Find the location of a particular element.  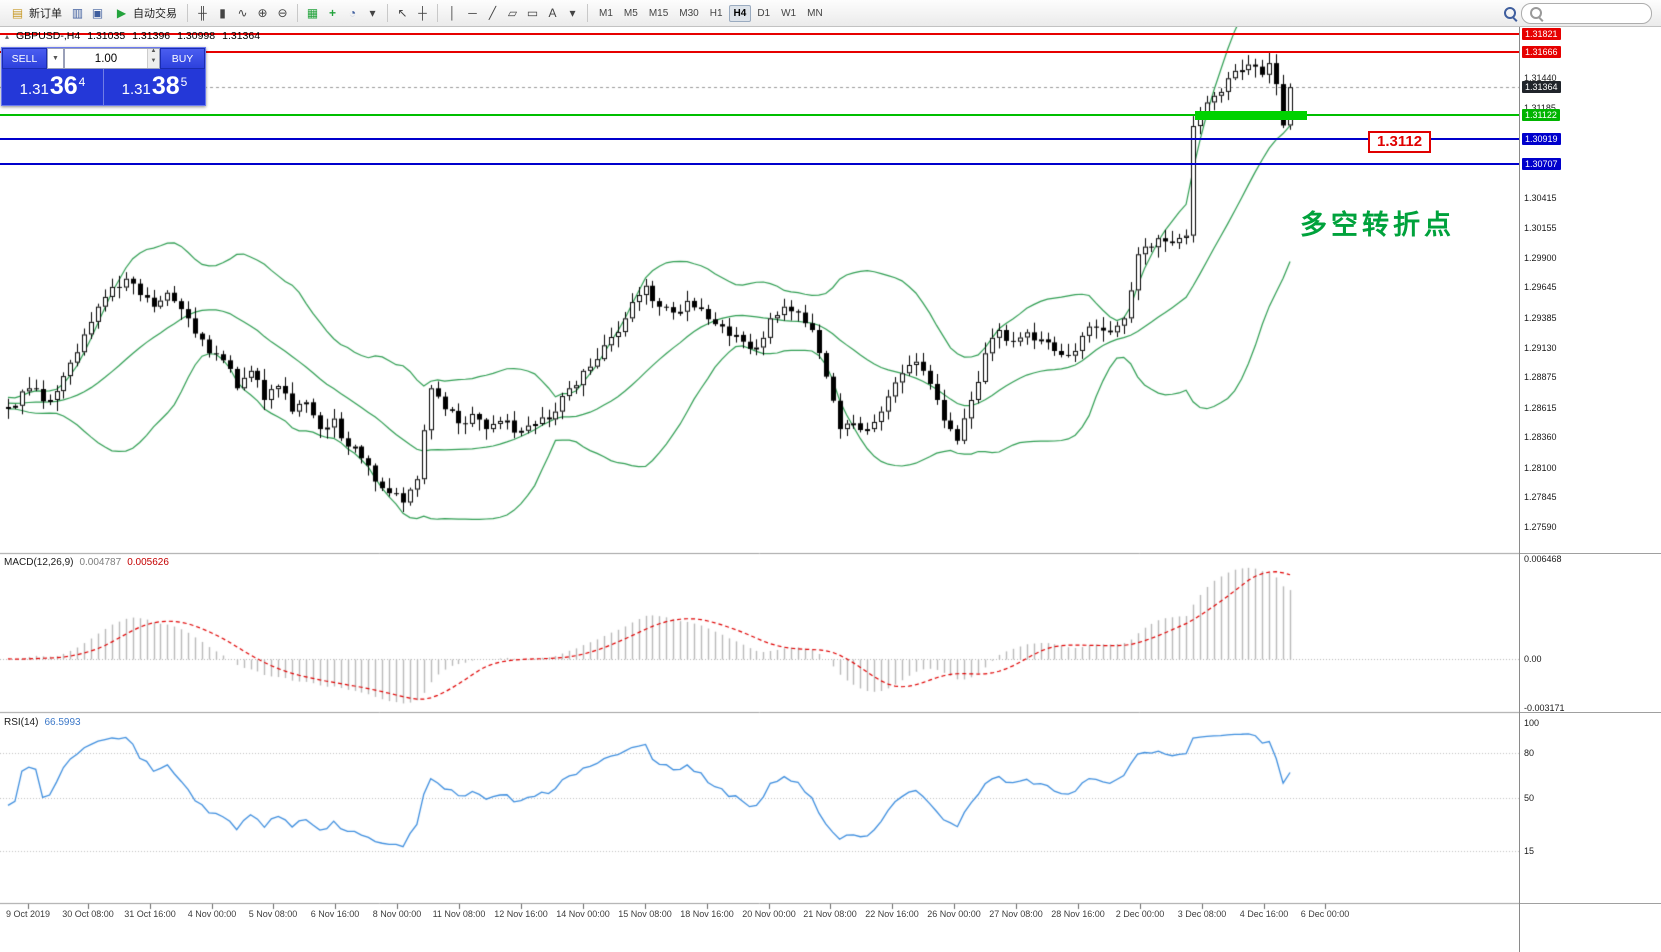

price-callout-label: 1.3112 is located at coordinates (1400, 142).